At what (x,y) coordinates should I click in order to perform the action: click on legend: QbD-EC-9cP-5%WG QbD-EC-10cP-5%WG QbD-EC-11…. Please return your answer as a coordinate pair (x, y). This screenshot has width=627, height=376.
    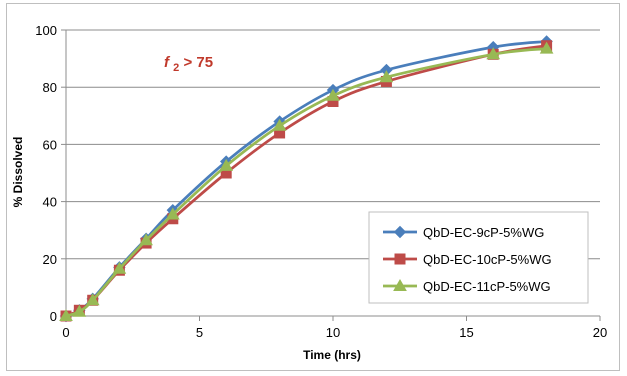
    Looking at the image, I should click on (478, 257).